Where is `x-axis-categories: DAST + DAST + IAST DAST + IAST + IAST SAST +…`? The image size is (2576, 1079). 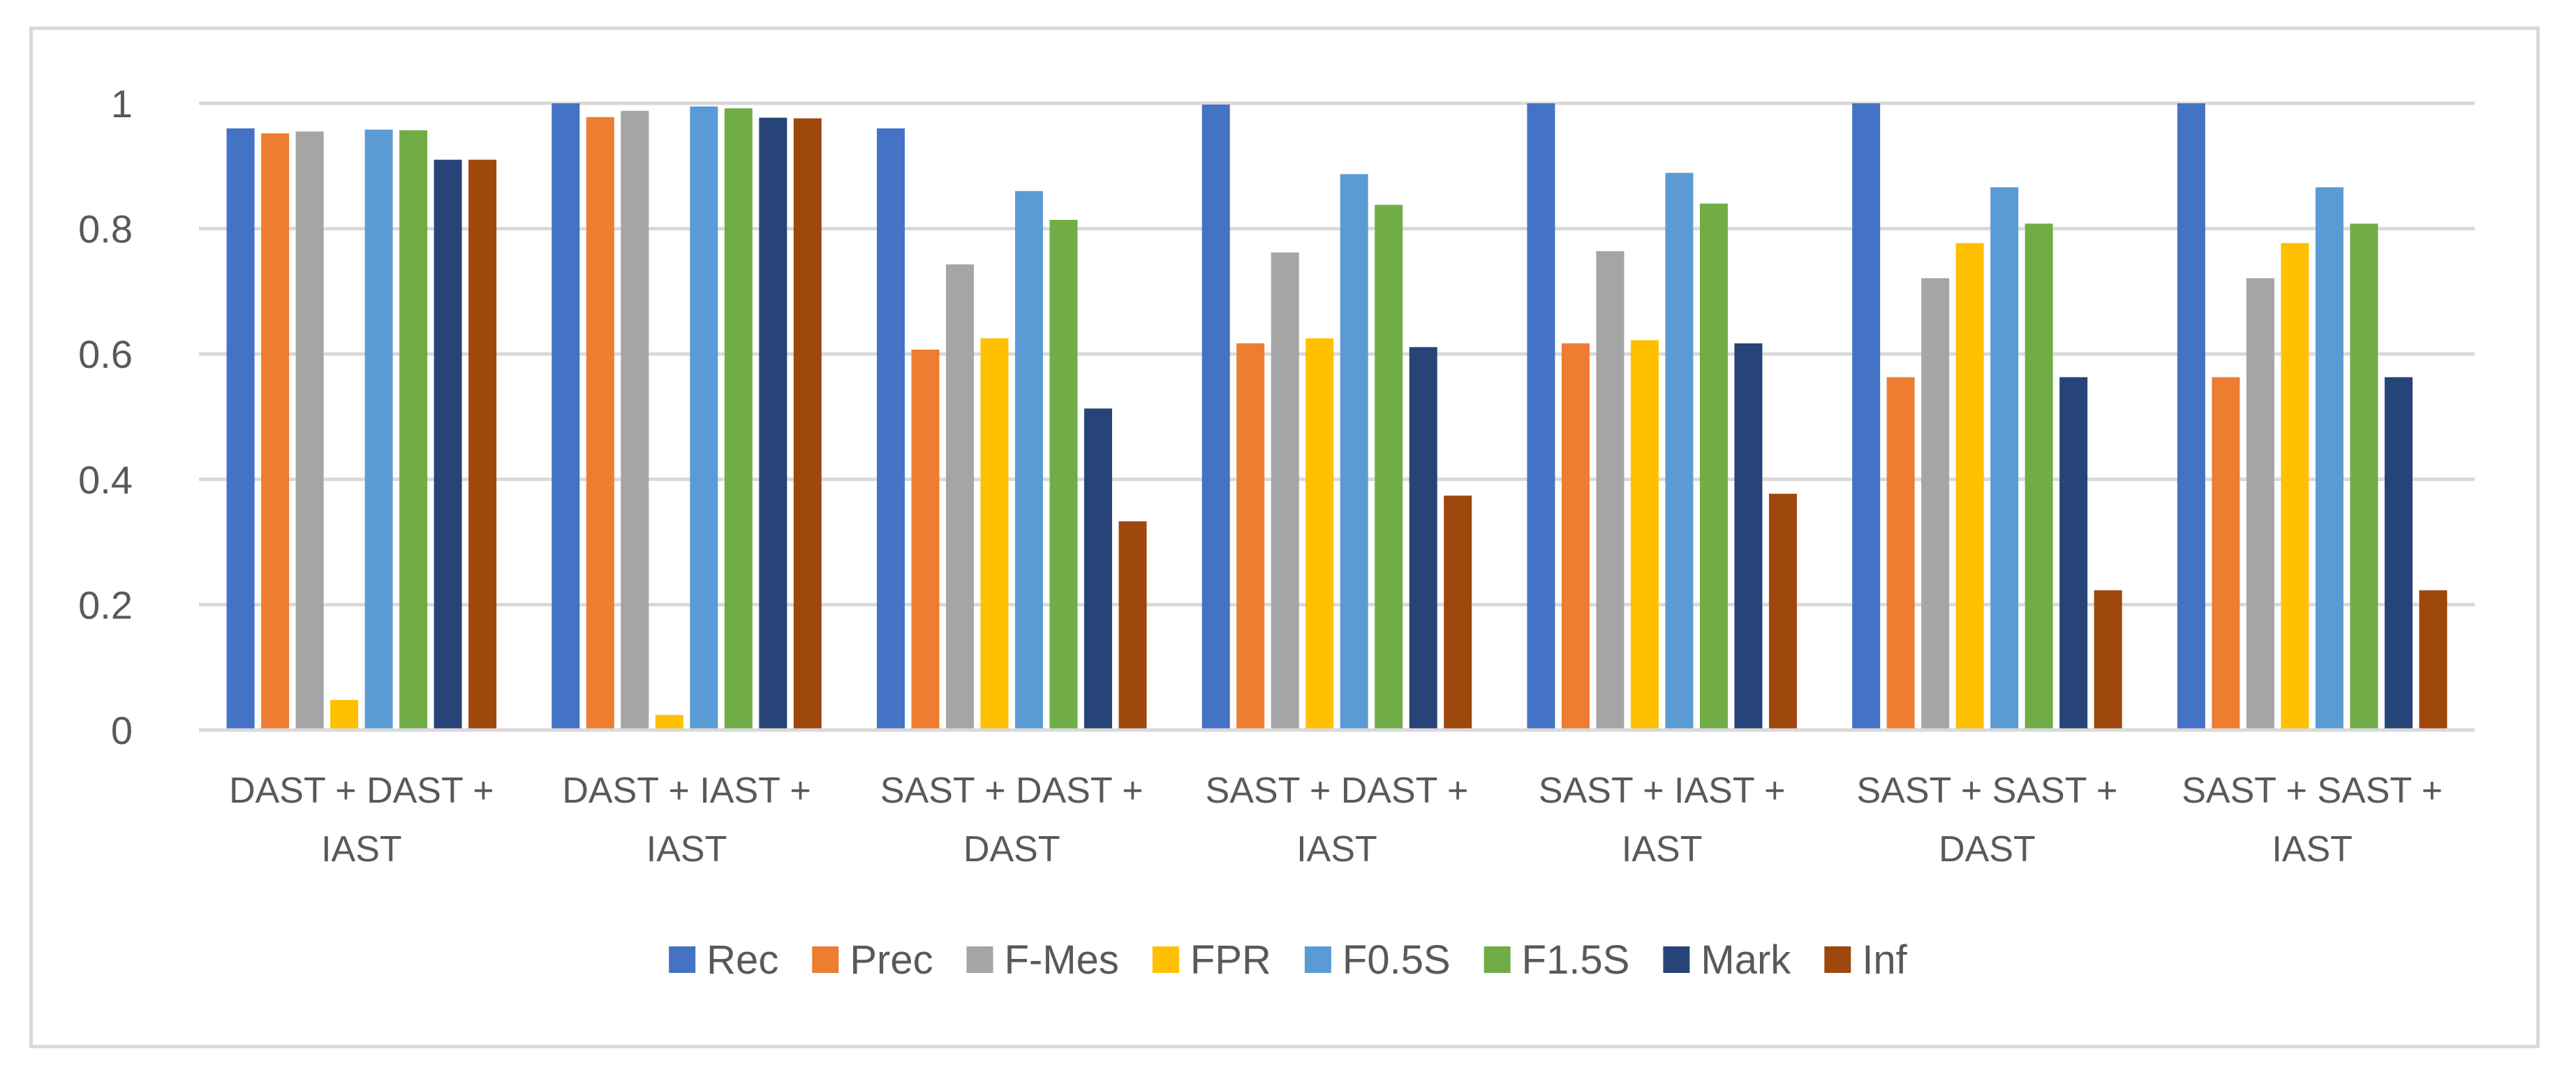
x-axis-categories: DAST + DAST + IAST DAST + IAST + IAST SAST +… is located at coordinates (1336, 820).